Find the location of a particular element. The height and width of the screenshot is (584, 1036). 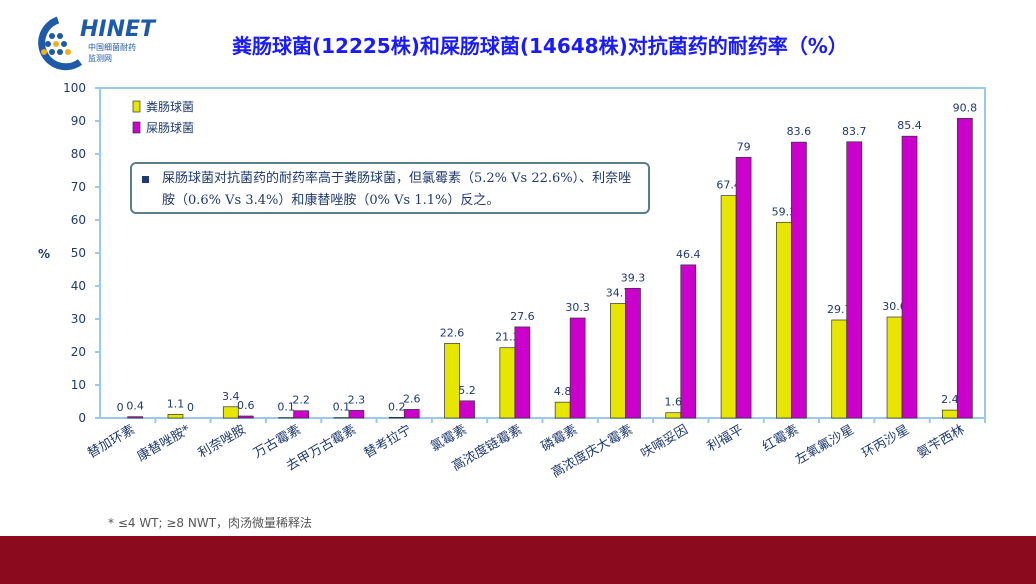

data-label: 39.3 is located at coordinates (633, 277).